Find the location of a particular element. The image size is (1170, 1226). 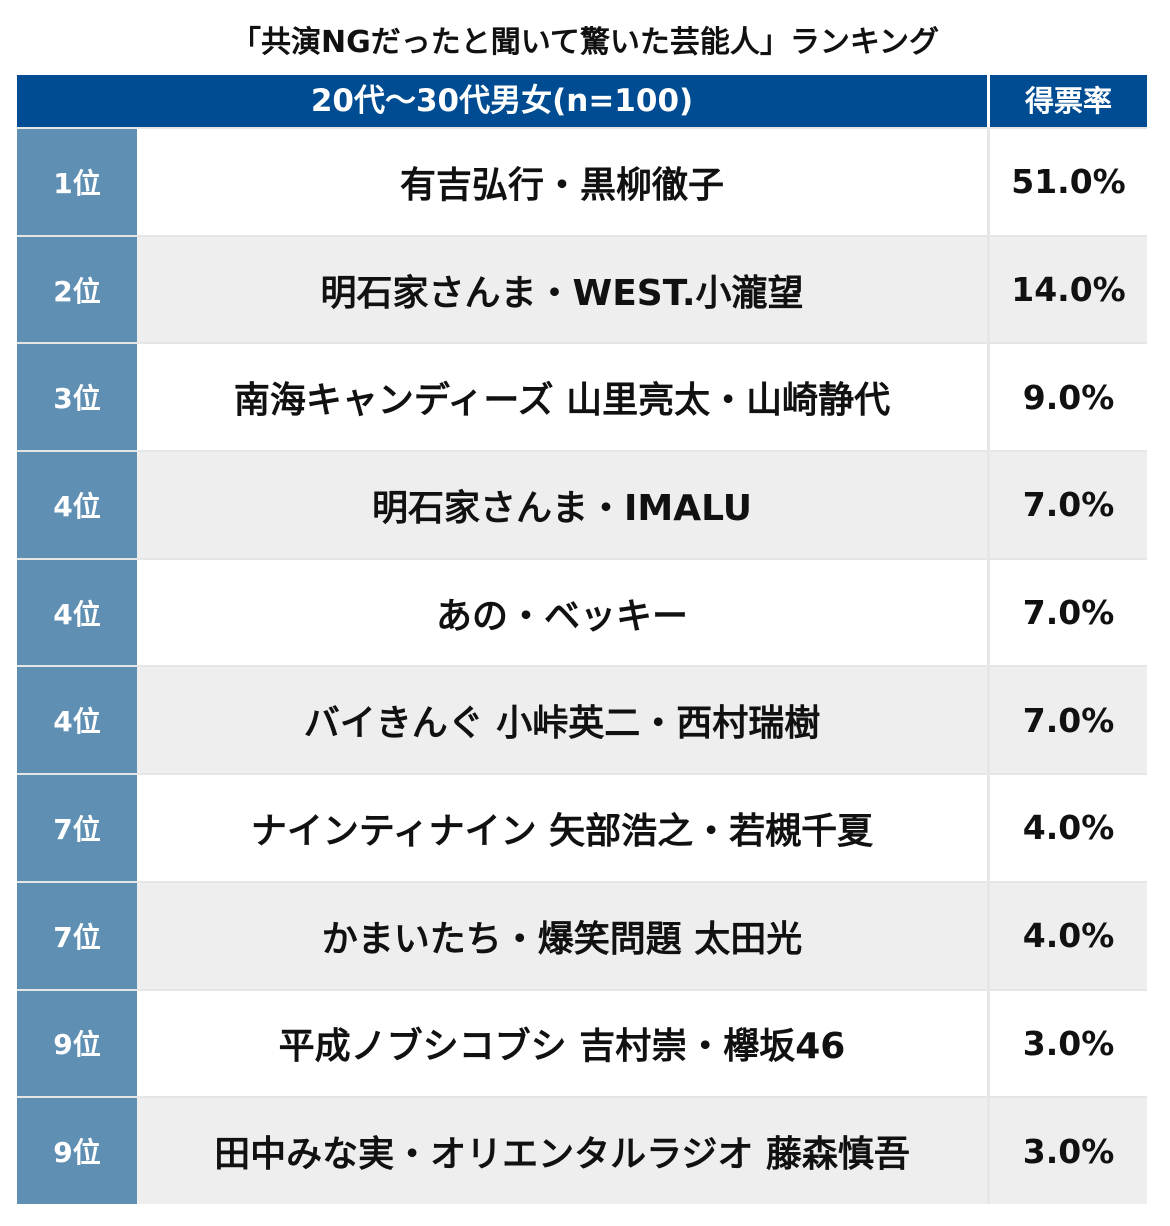

rank-cell: 1位 is located at coordinates (77, 182).